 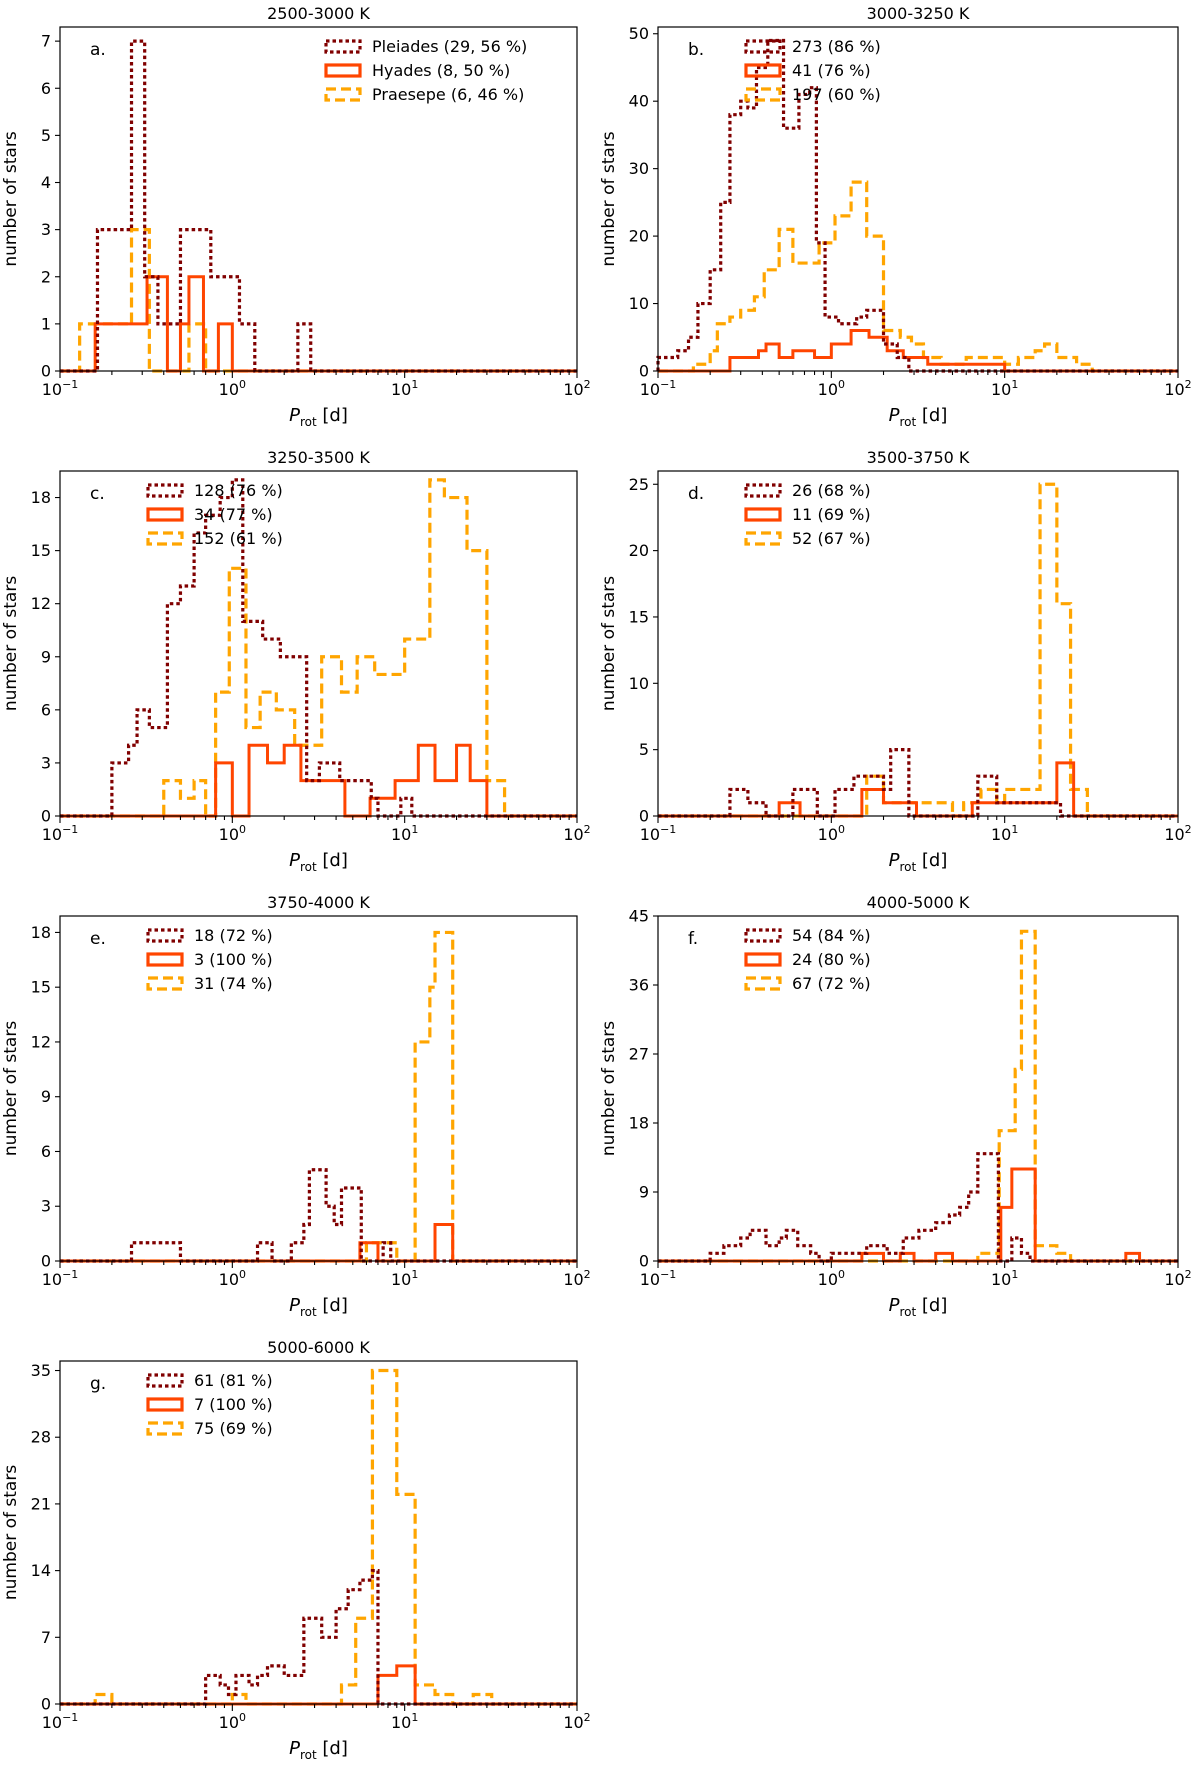 What do you see at coordinates (233, 1404) in the screenshot?
I see `legend-label: 7 (100 %)` at bounding box center [233, 1404].